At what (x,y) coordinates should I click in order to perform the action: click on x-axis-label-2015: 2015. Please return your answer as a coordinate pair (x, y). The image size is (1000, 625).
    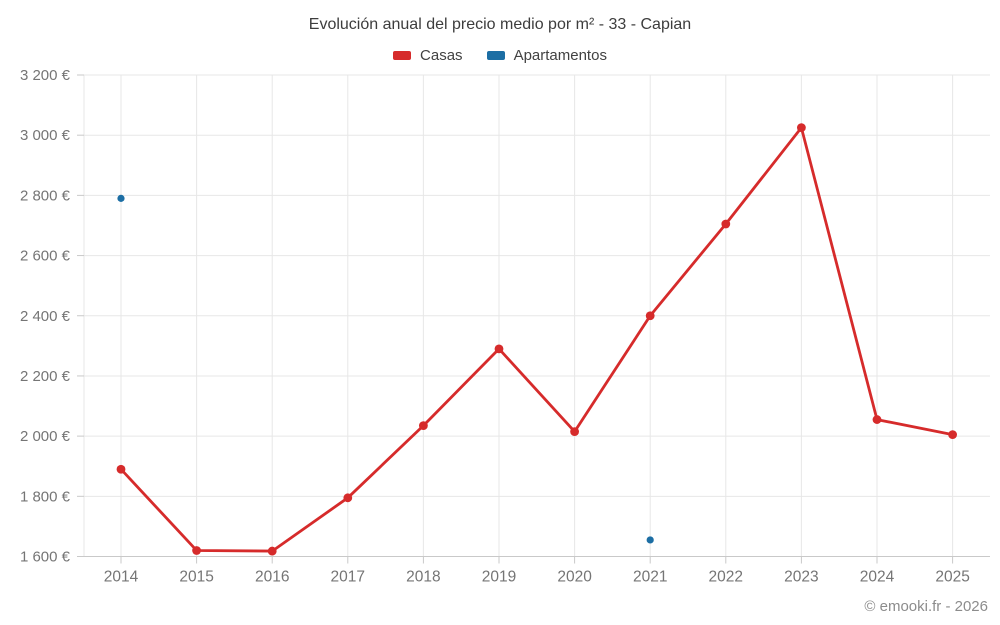
    Looking at the image, I should click on (196, 577).